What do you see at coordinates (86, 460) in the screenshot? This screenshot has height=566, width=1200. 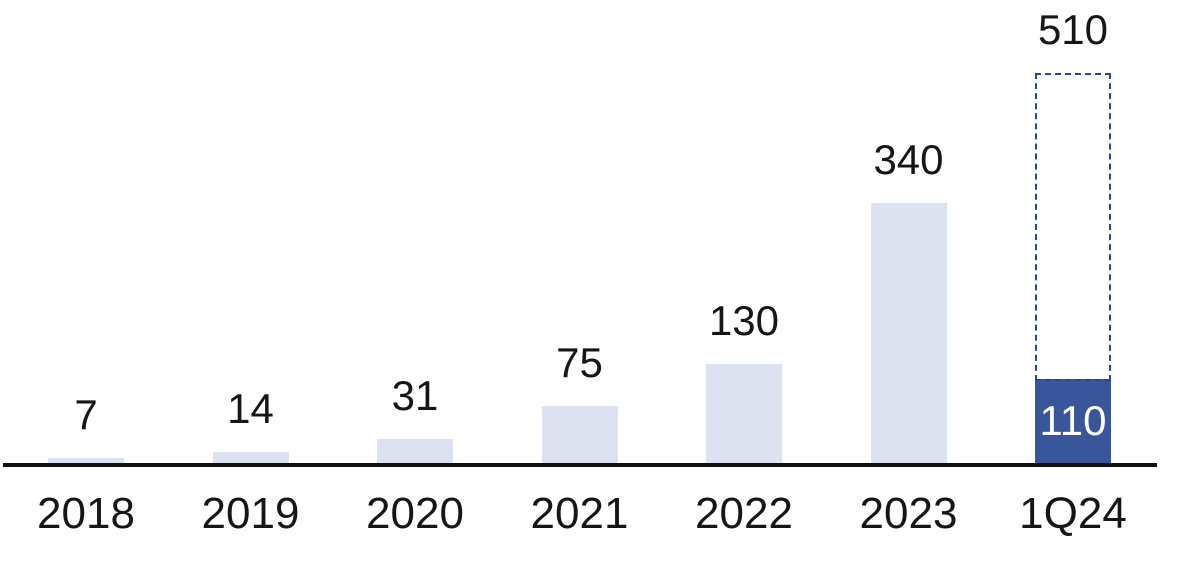 I see `bar-2018` at bounding box center [86, 460].